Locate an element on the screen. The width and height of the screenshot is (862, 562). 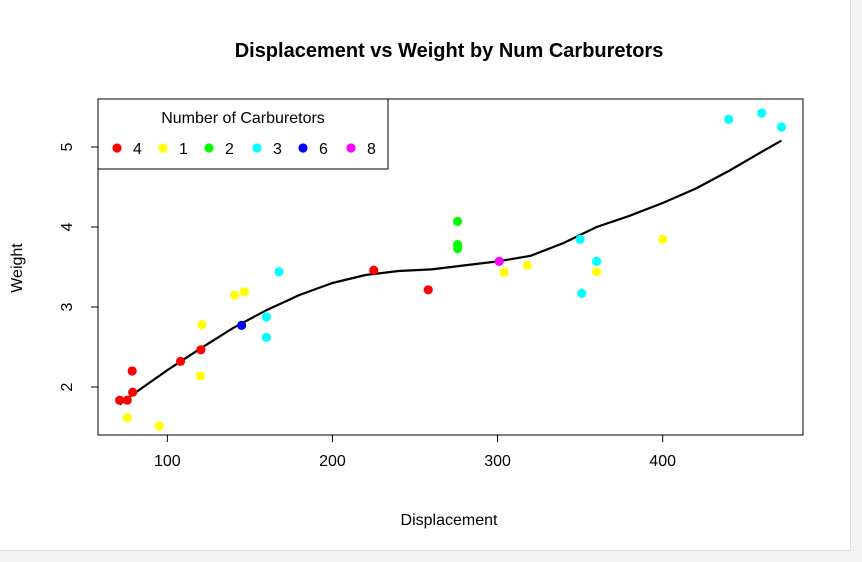
x-tick-label: 400 is located at coordinates (662, 461).